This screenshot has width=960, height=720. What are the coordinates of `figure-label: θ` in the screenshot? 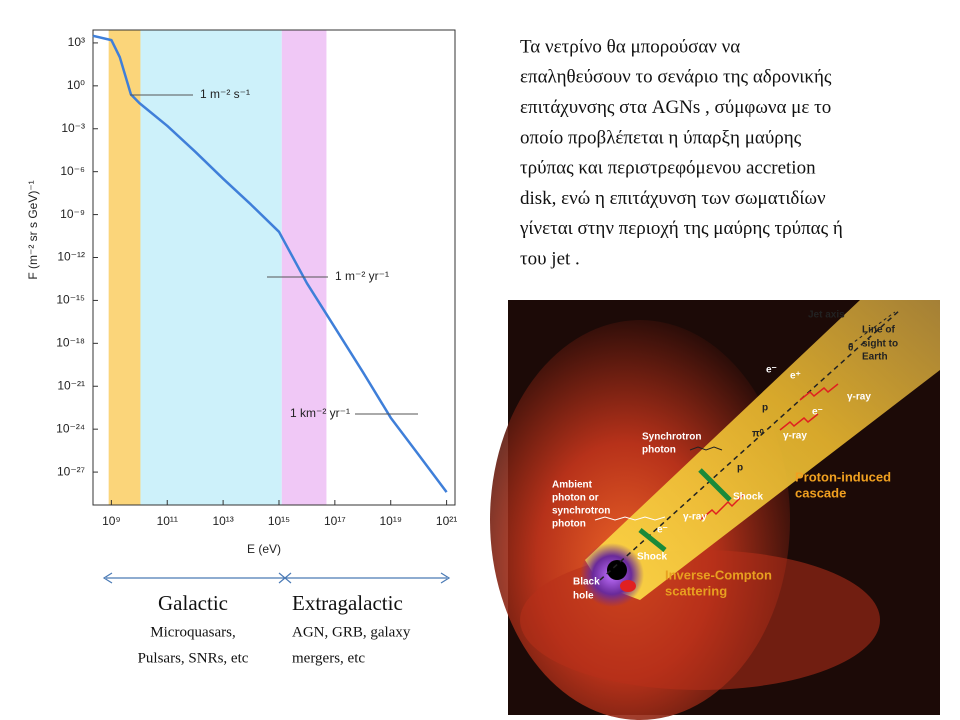 It's located at (850, 348).